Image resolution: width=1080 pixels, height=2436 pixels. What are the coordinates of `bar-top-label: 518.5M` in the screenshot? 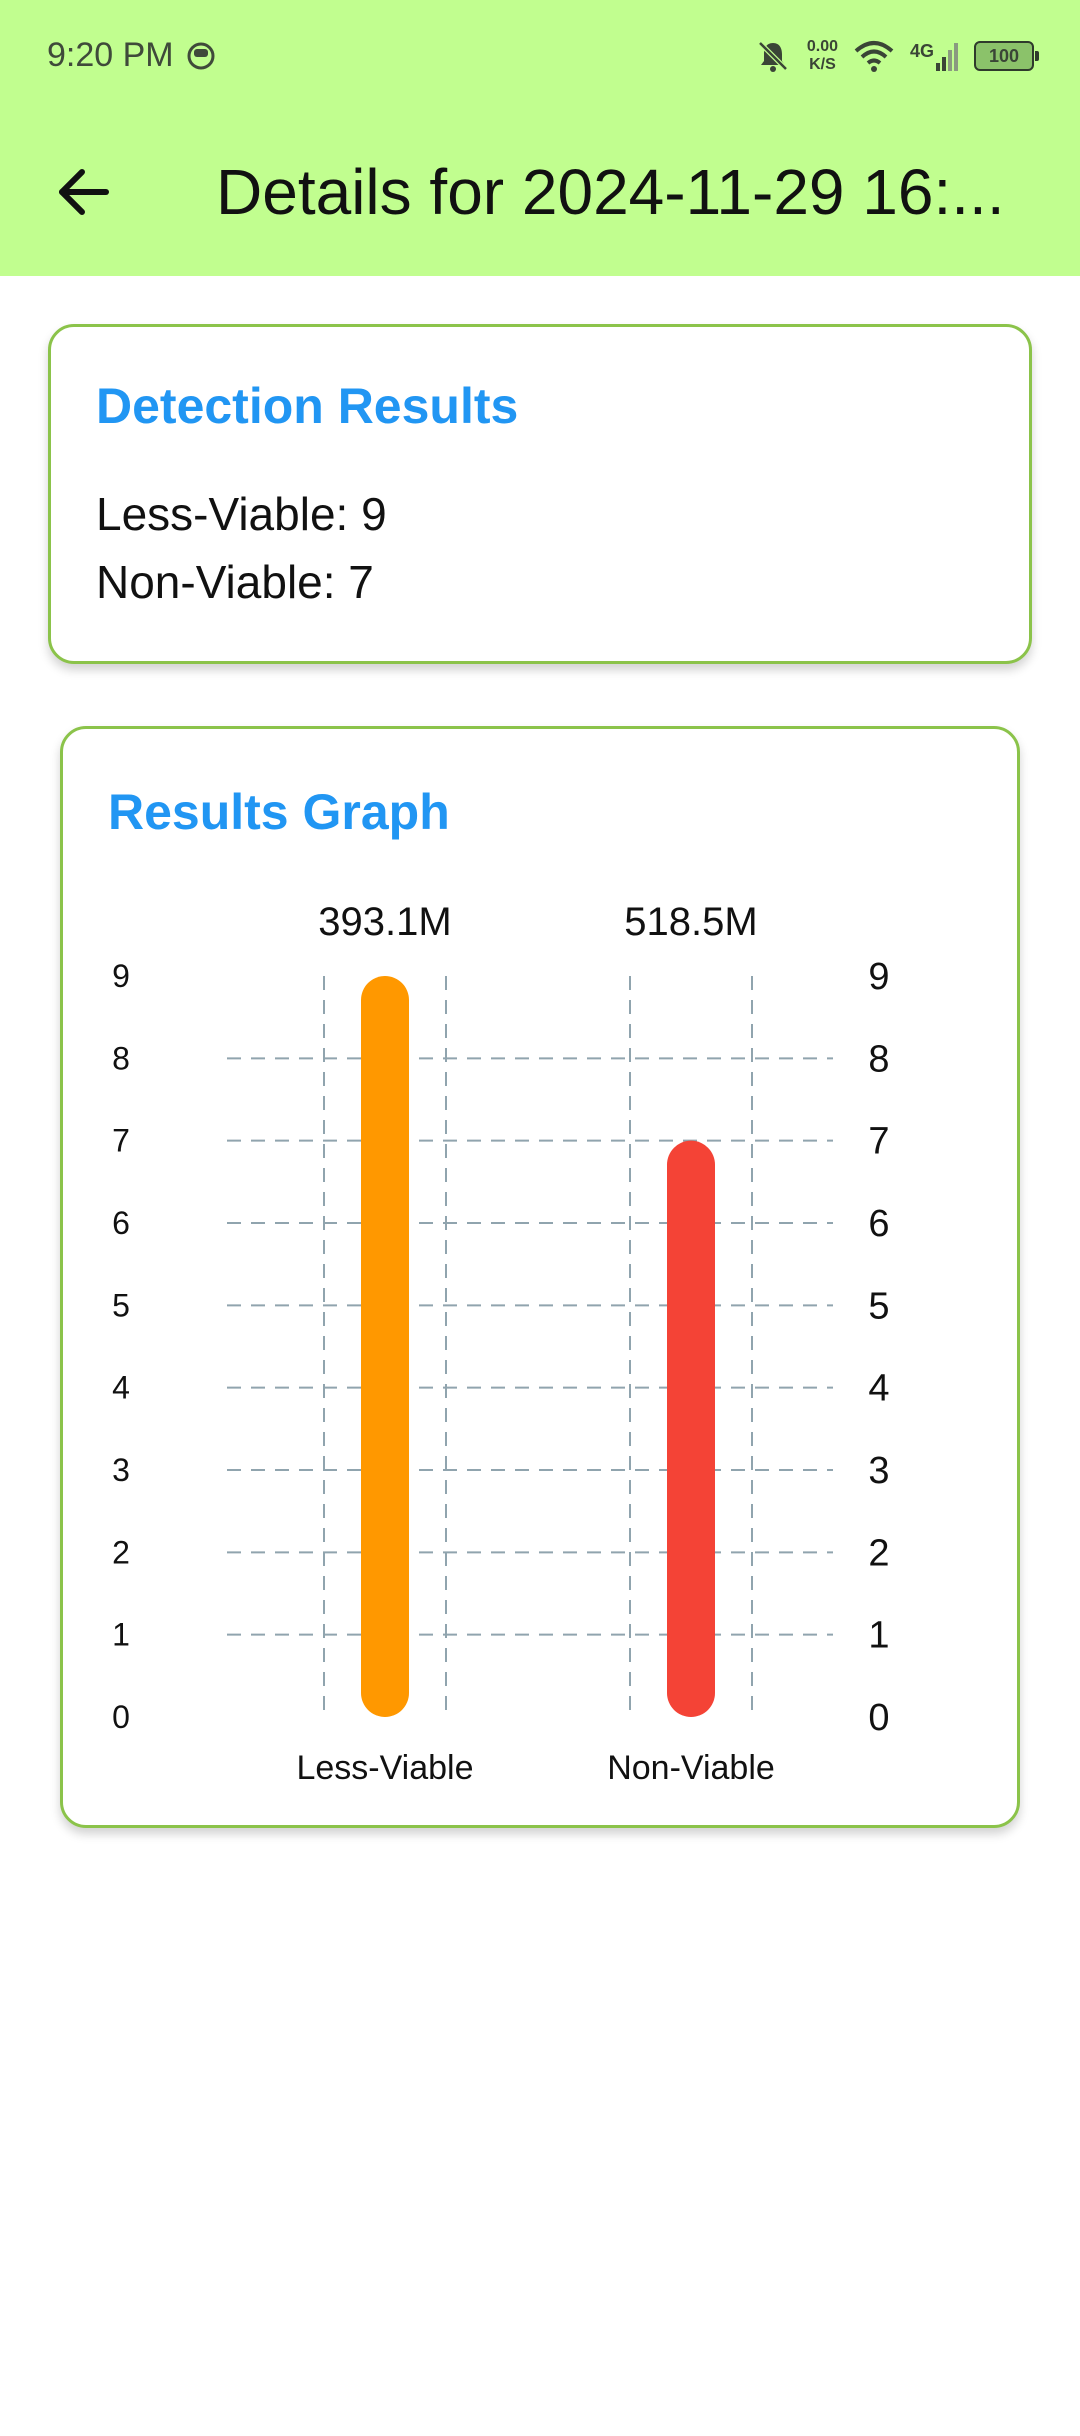 It's located at (690, 922).